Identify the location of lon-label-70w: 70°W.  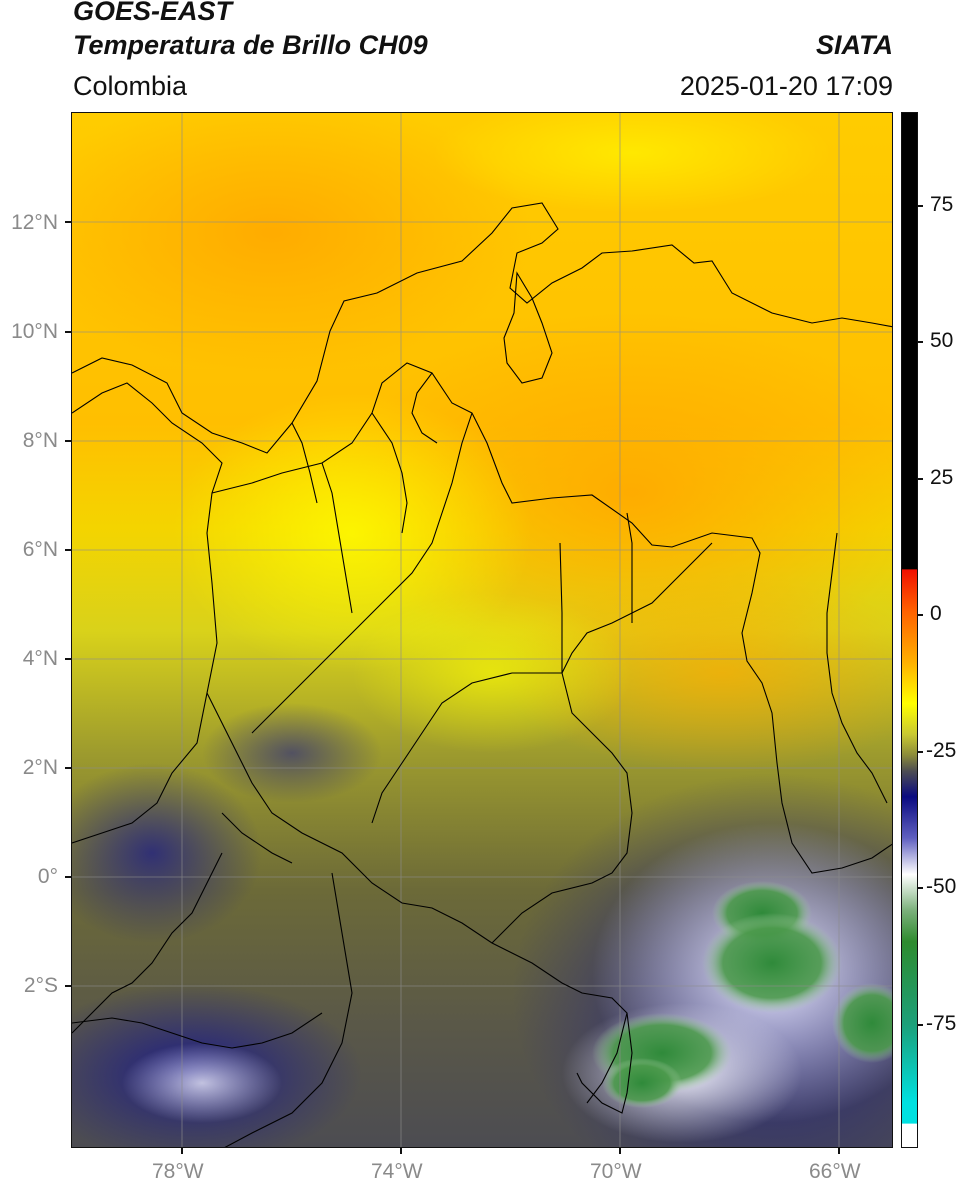
(616, 1171).